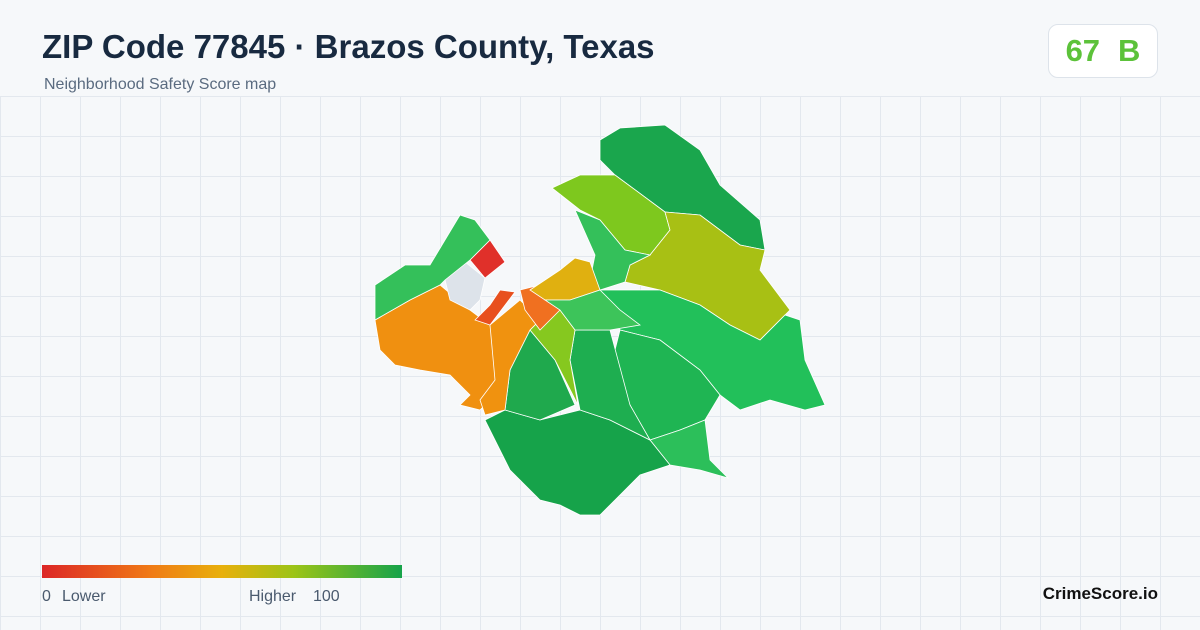 This screenshot has height=630, width=1200. I want to click on score-badge: 67 B, so click(1103, 51).